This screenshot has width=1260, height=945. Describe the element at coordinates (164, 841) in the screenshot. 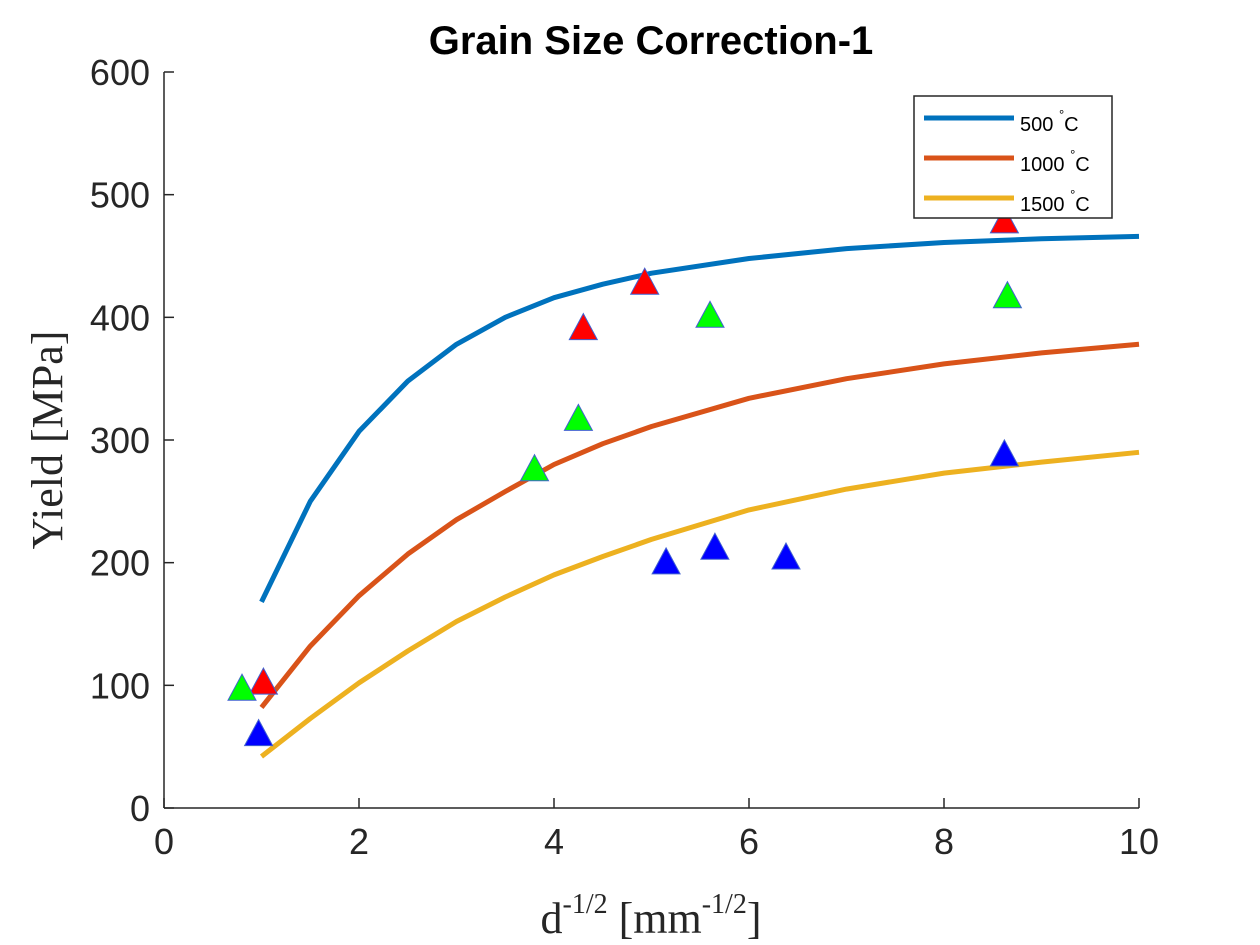

I see `x-tick-label: 0` at that location.